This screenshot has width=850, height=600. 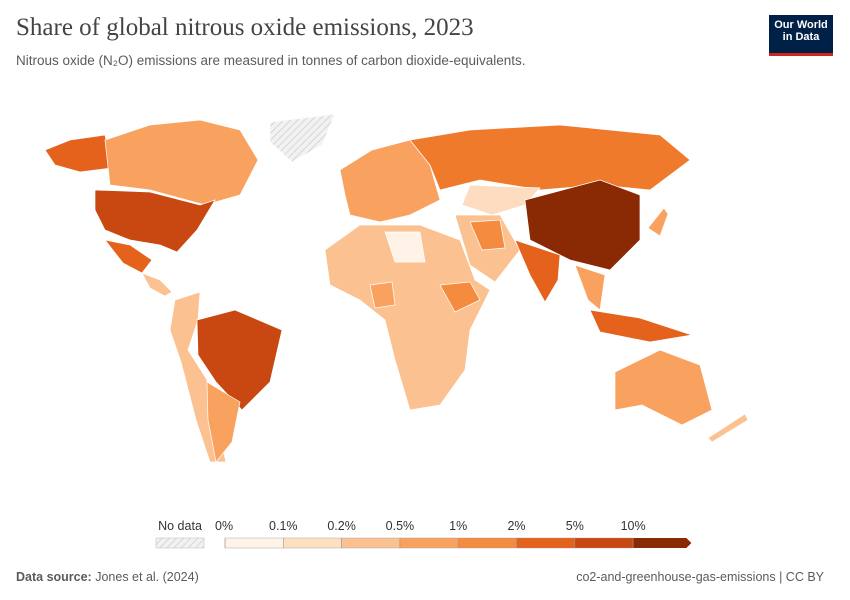 I want to click on legend-no-data-label: No data, so click(x=180, y=526).